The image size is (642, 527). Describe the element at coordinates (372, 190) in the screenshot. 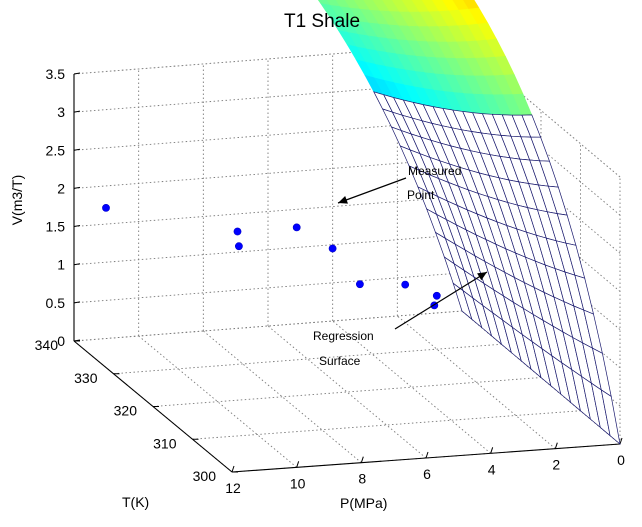

I see `measured-point-annotation-arrow-line` at that location.